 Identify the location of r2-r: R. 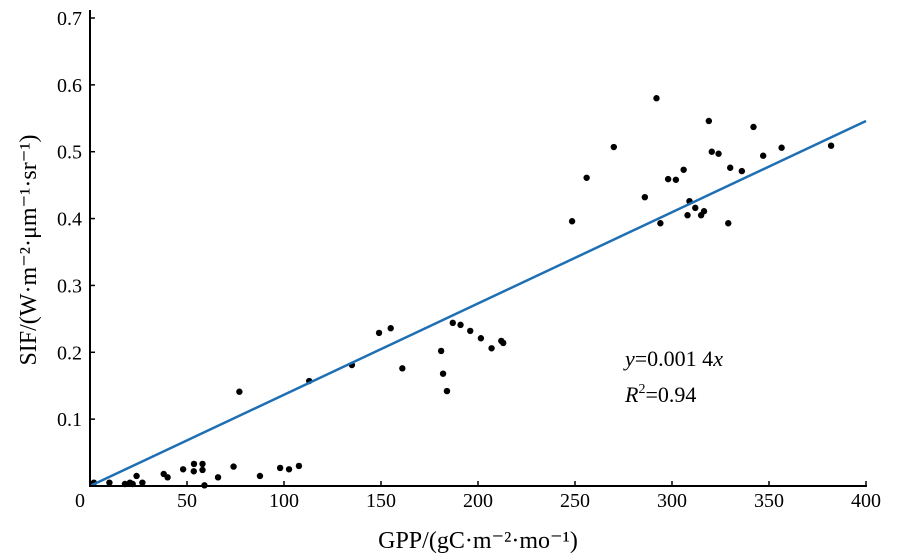
(631, 394).